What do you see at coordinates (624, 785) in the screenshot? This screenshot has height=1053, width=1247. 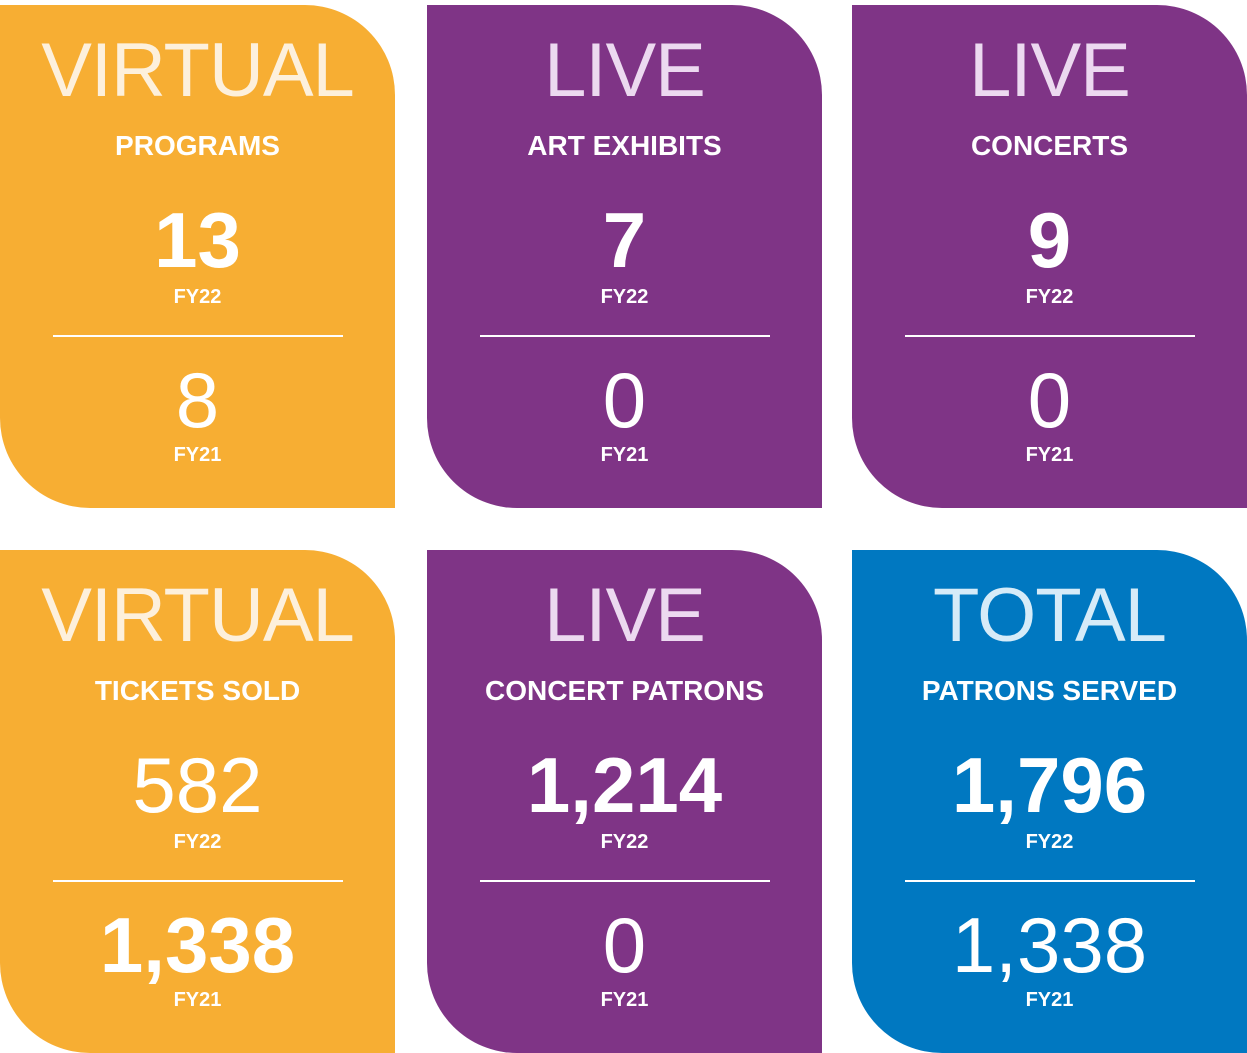 I see `fy22-value: 1,214` at bounding box center [624, 785].